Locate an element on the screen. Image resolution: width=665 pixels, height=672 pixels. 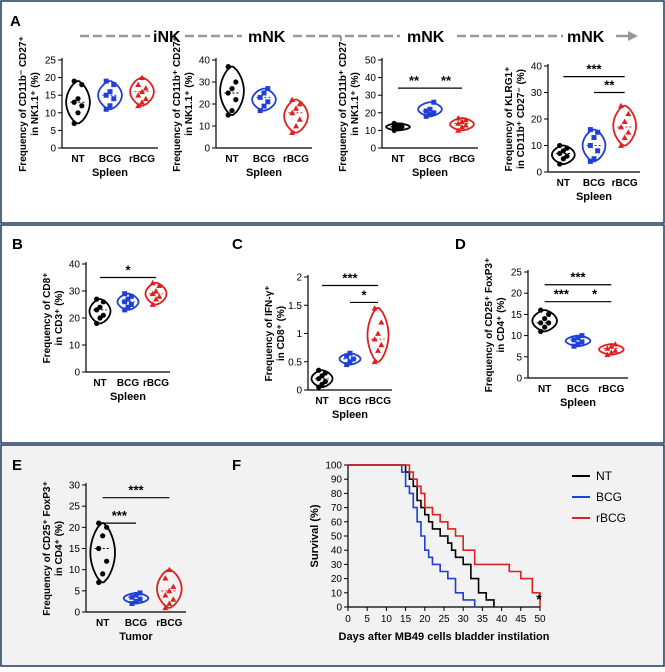
y-tick-label: 50 is located at coordinates (337, 537).